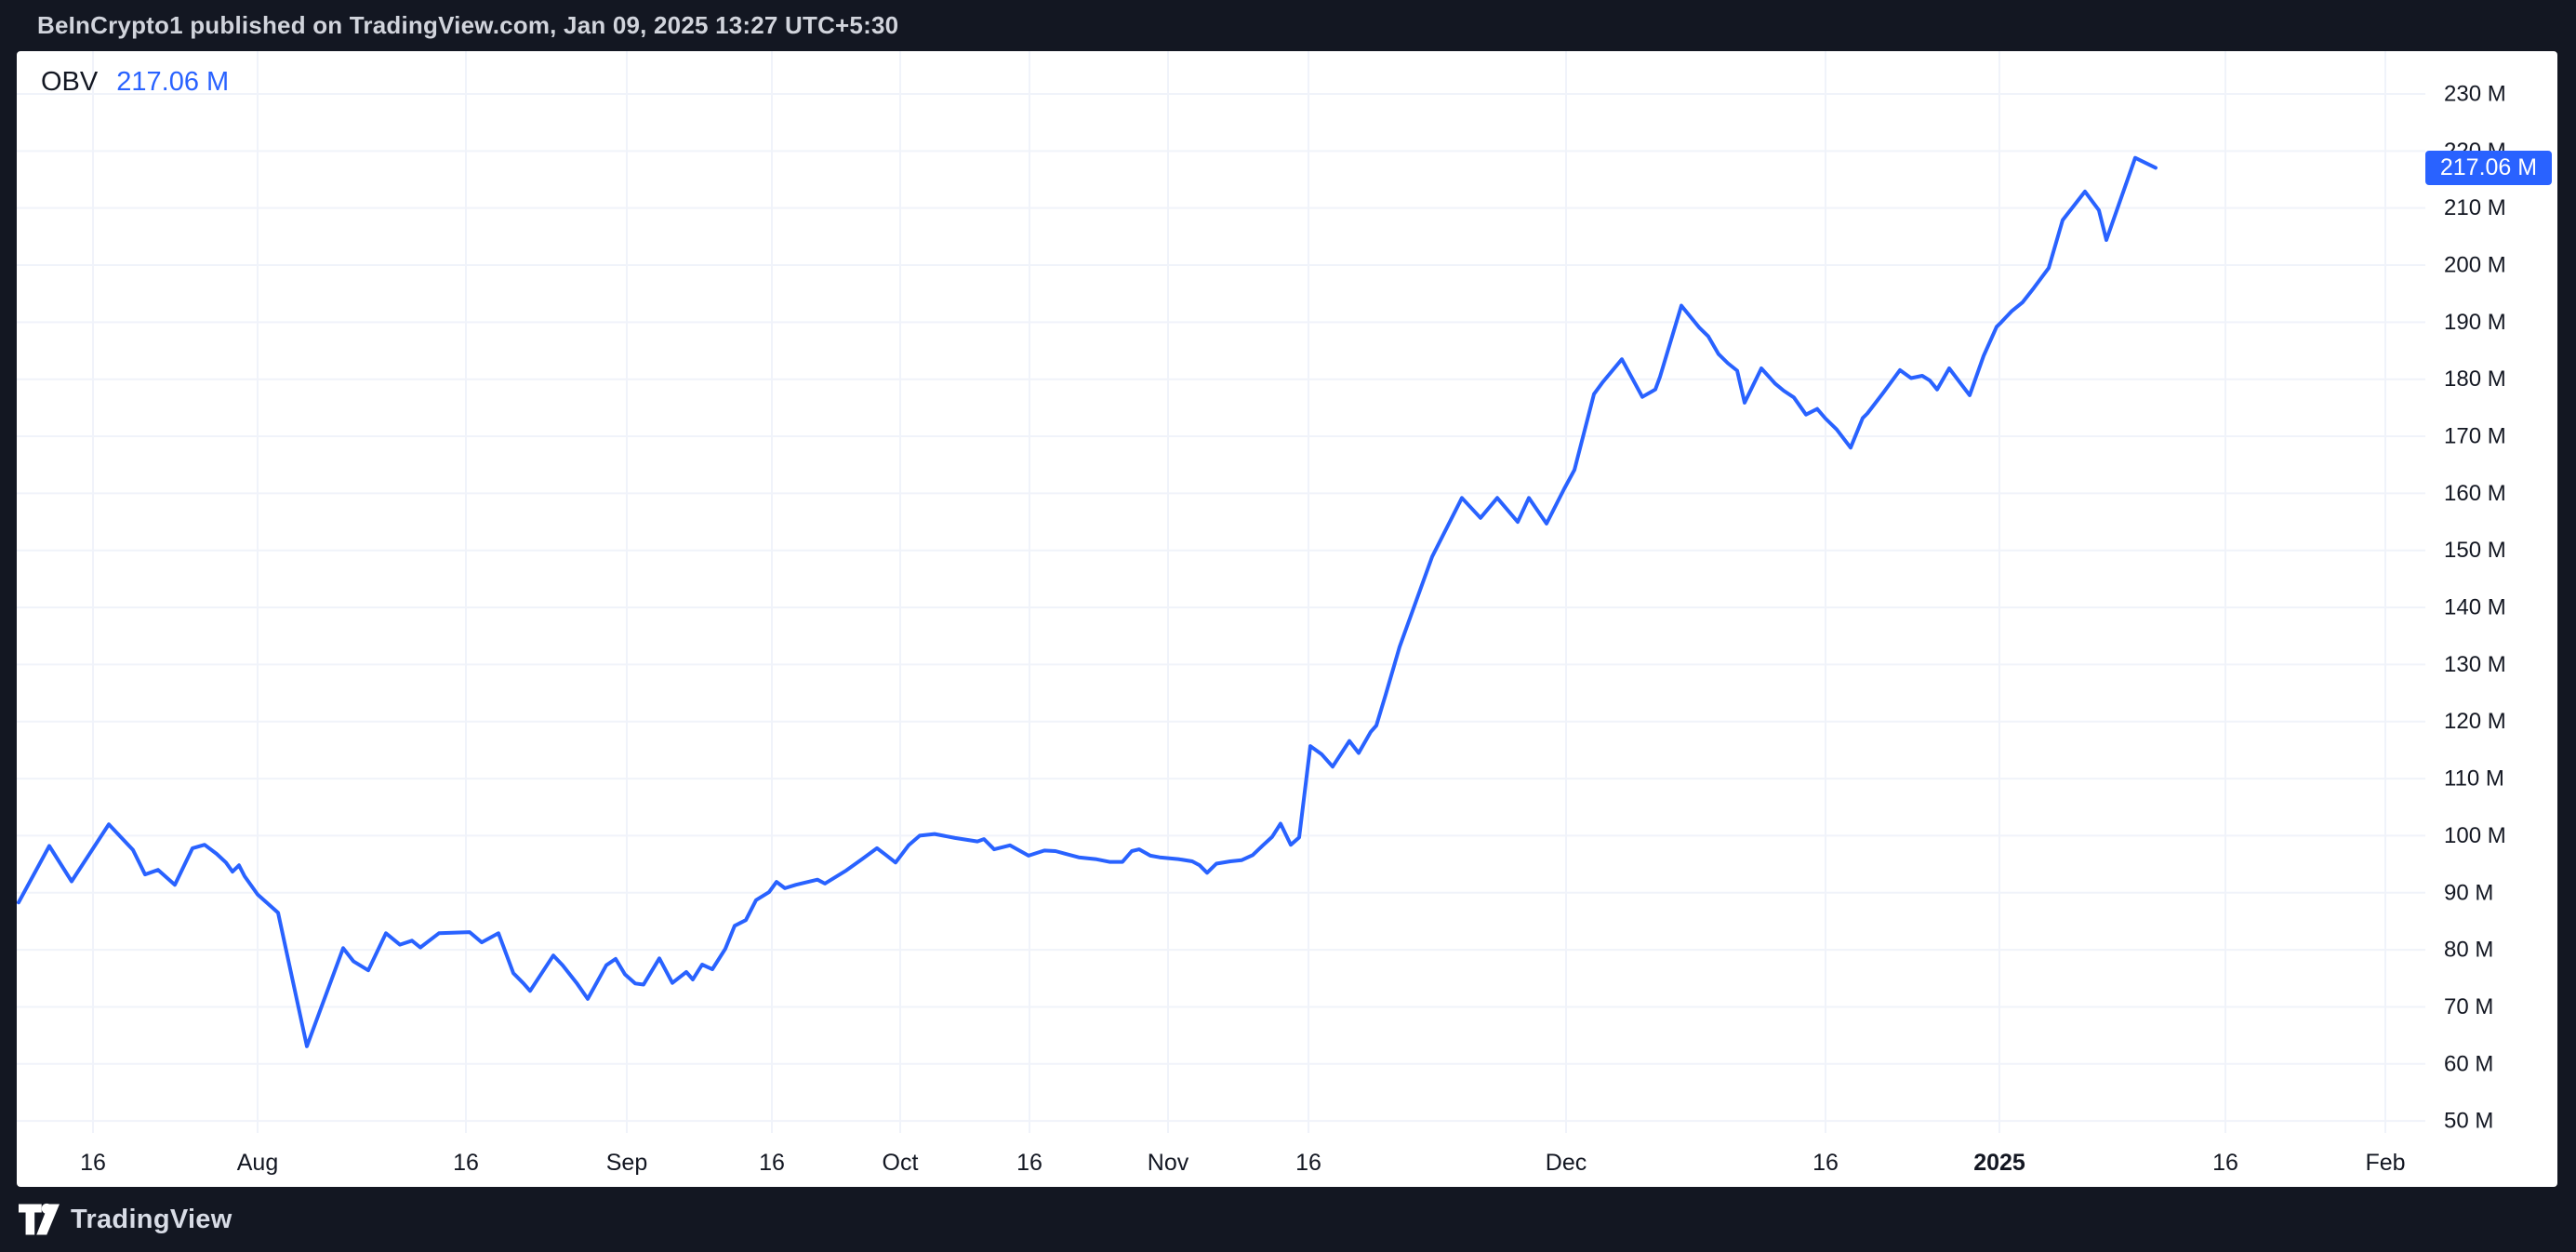  What do you see at coordinates (39, 1219) in the screenshot?
I see `tradingview-logo-icon` at bounding box center [39, 1219].